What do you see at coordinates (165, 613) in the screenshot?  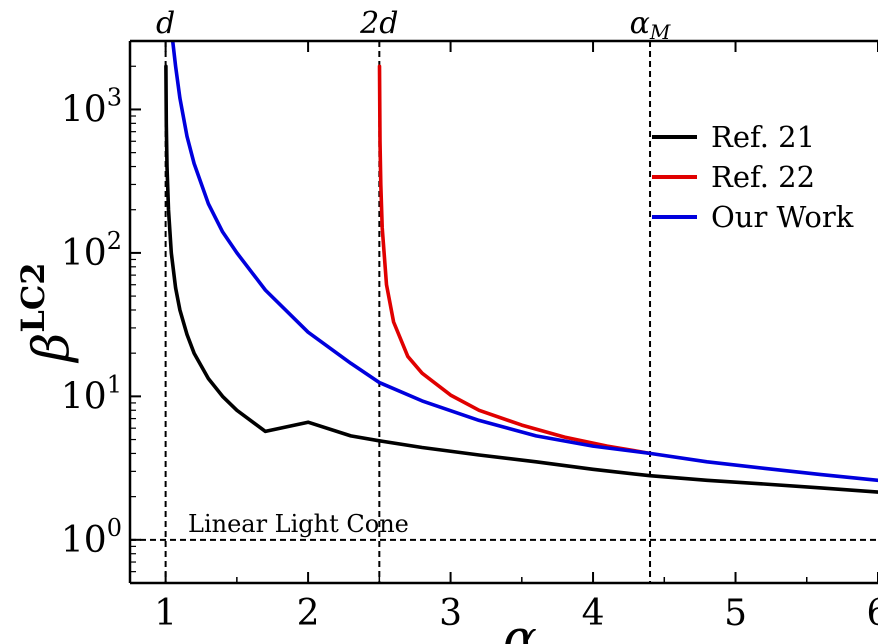 I see `x-tick-label-0: 1` at bounding box center [165, 613].